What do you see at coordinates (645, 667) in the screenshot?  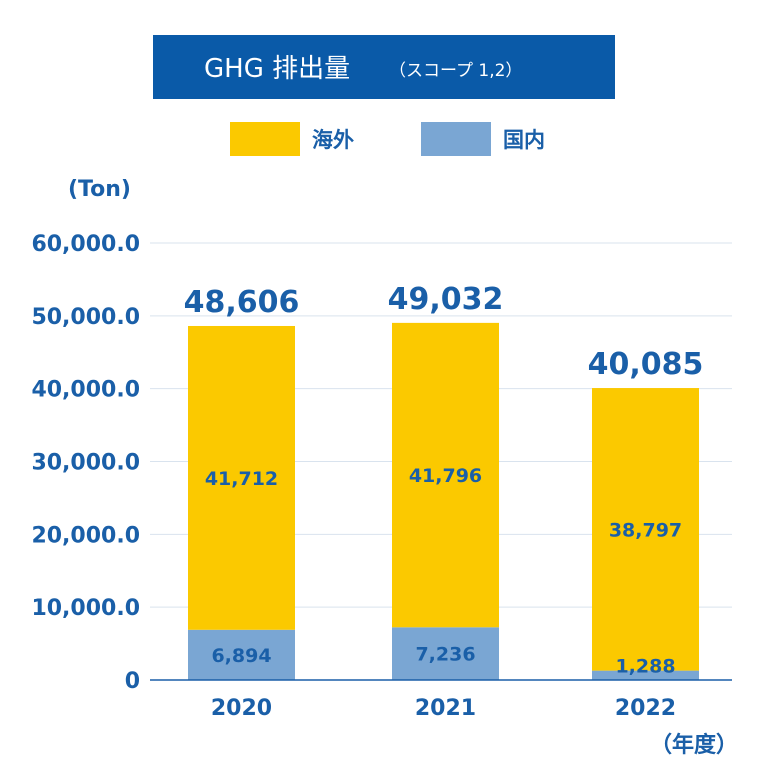 I see `data-label-domestic-2022: 1,288` at bounding box center [645, 667].